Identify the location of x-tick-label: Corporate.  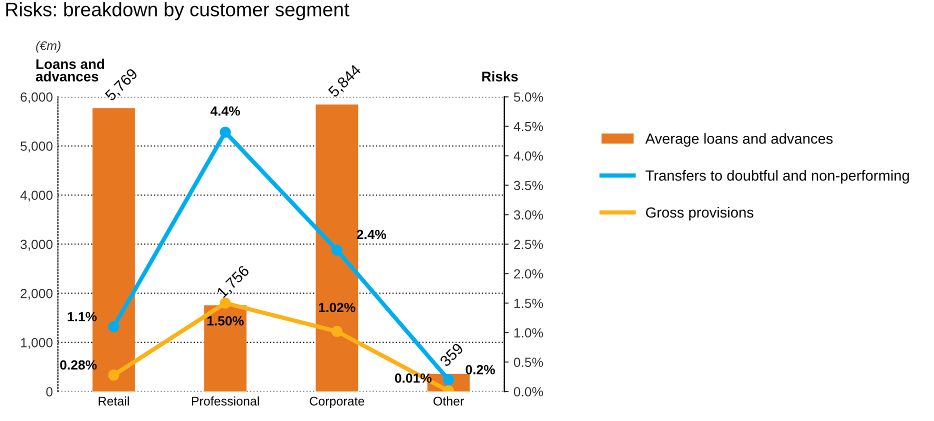
(337, 402).